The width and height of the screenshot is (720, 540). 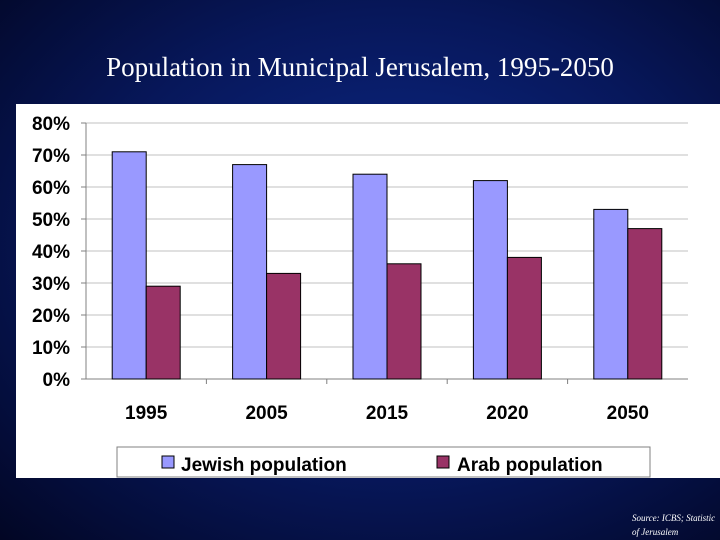 I want to click on bar-jewish-2005, so click(x=250, y=272).